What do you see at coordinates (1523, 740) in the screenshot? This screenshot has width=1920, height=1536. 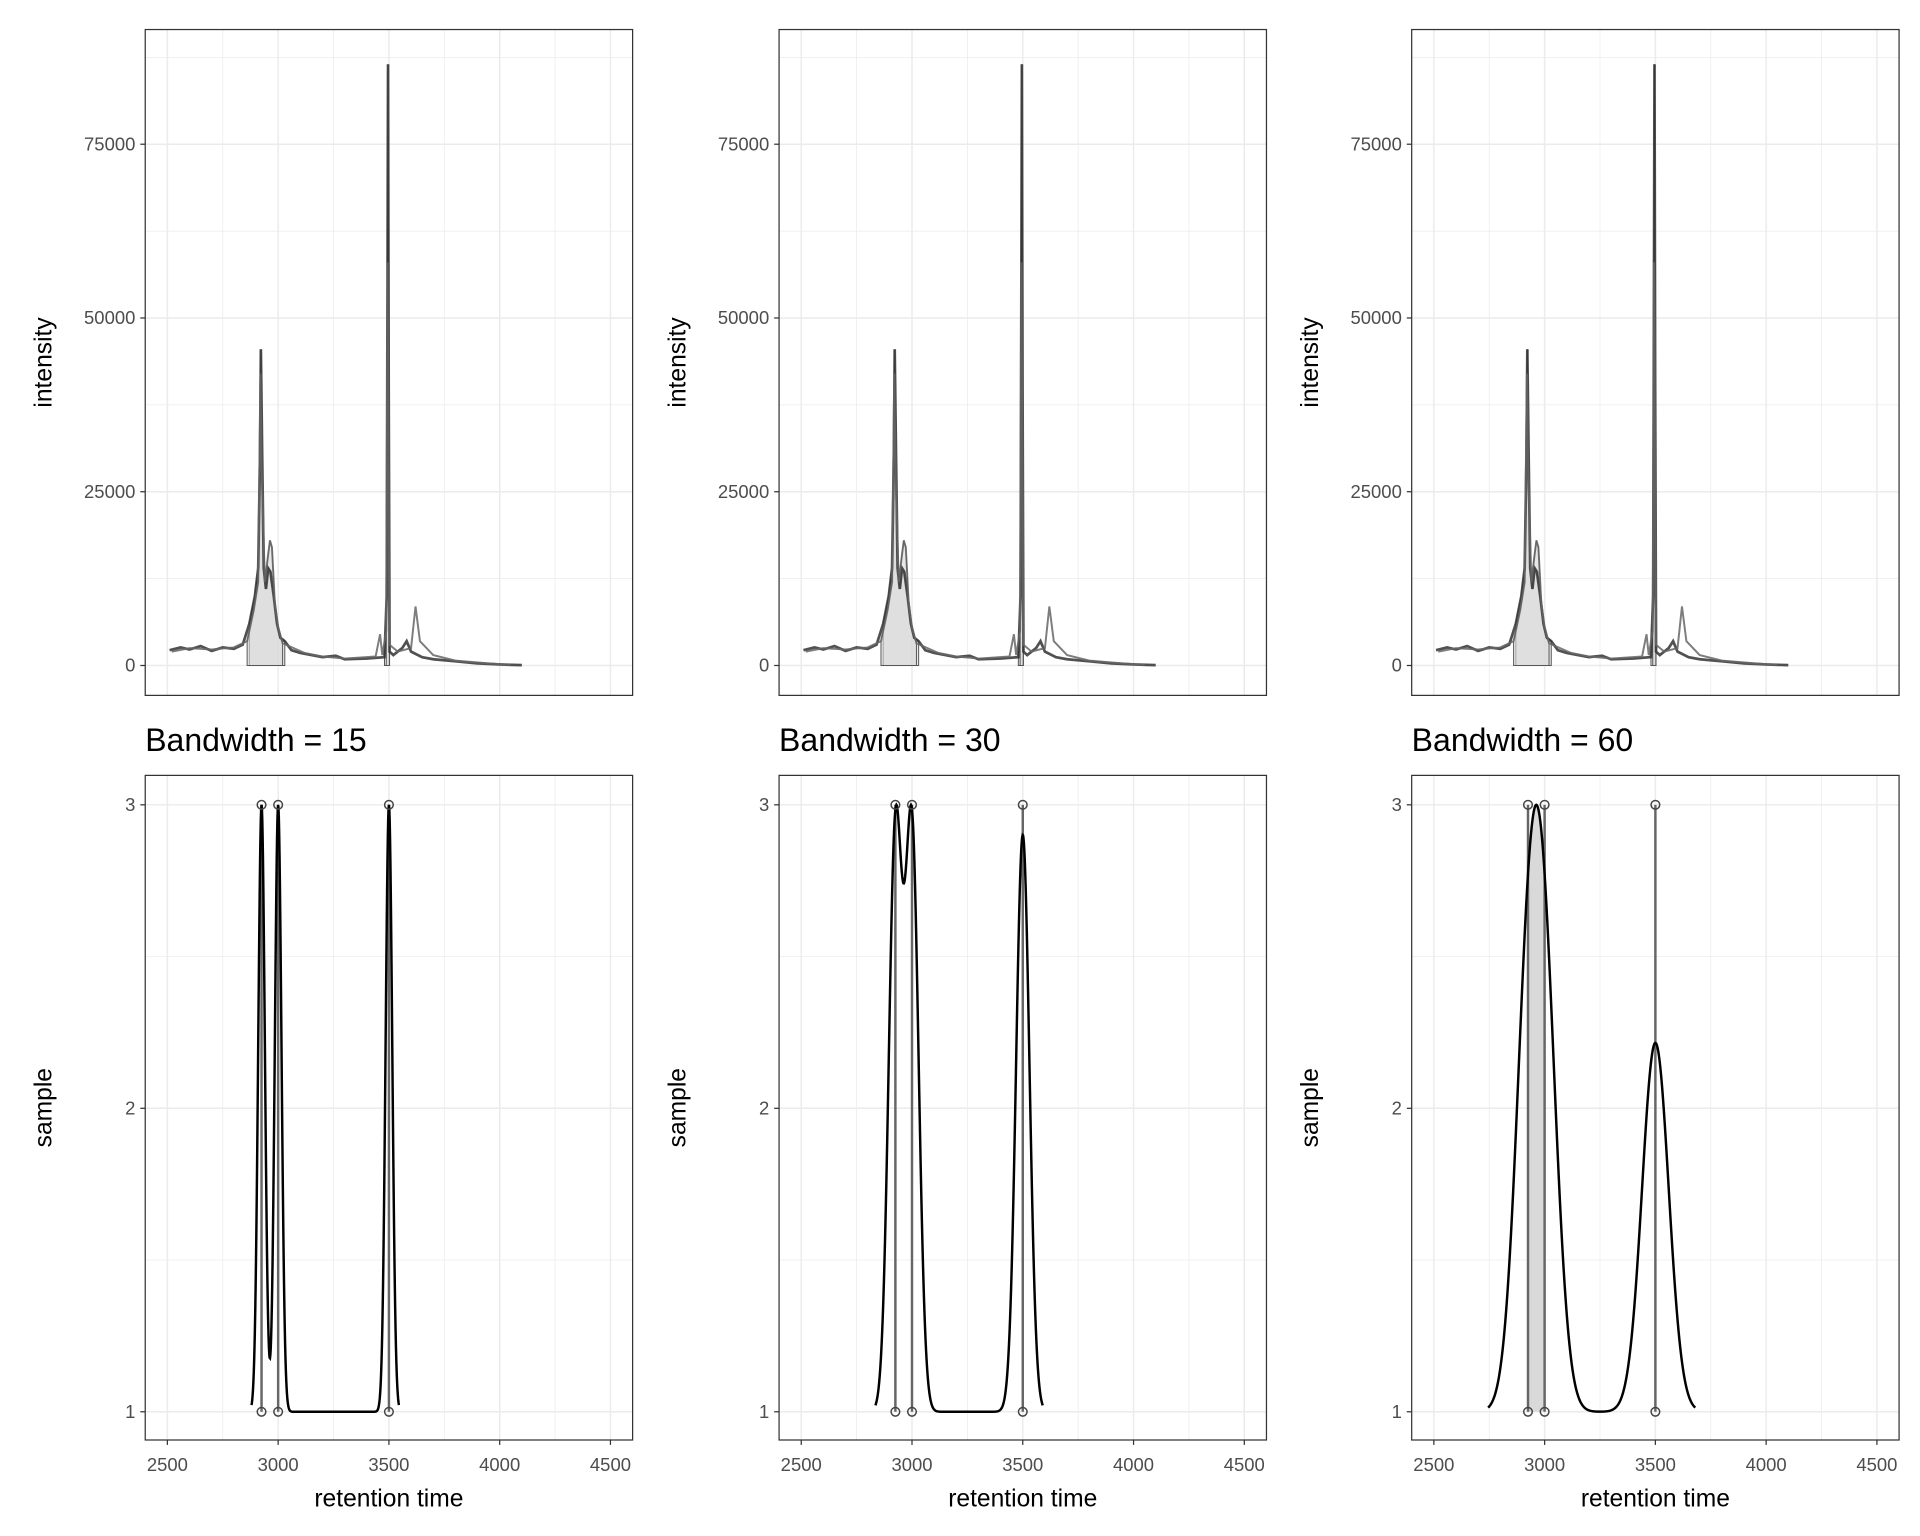 I see `panel-title: Bandwidth = 60` at bounding box center [1523, 740].